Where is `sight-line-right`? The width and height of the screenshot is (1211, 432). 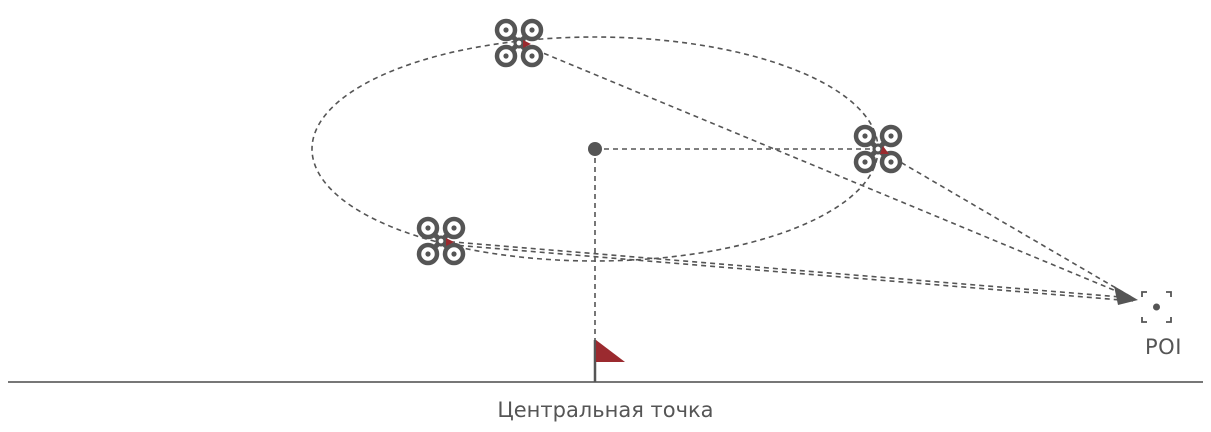
sight-line-right is located at coordinates (1005, 223).